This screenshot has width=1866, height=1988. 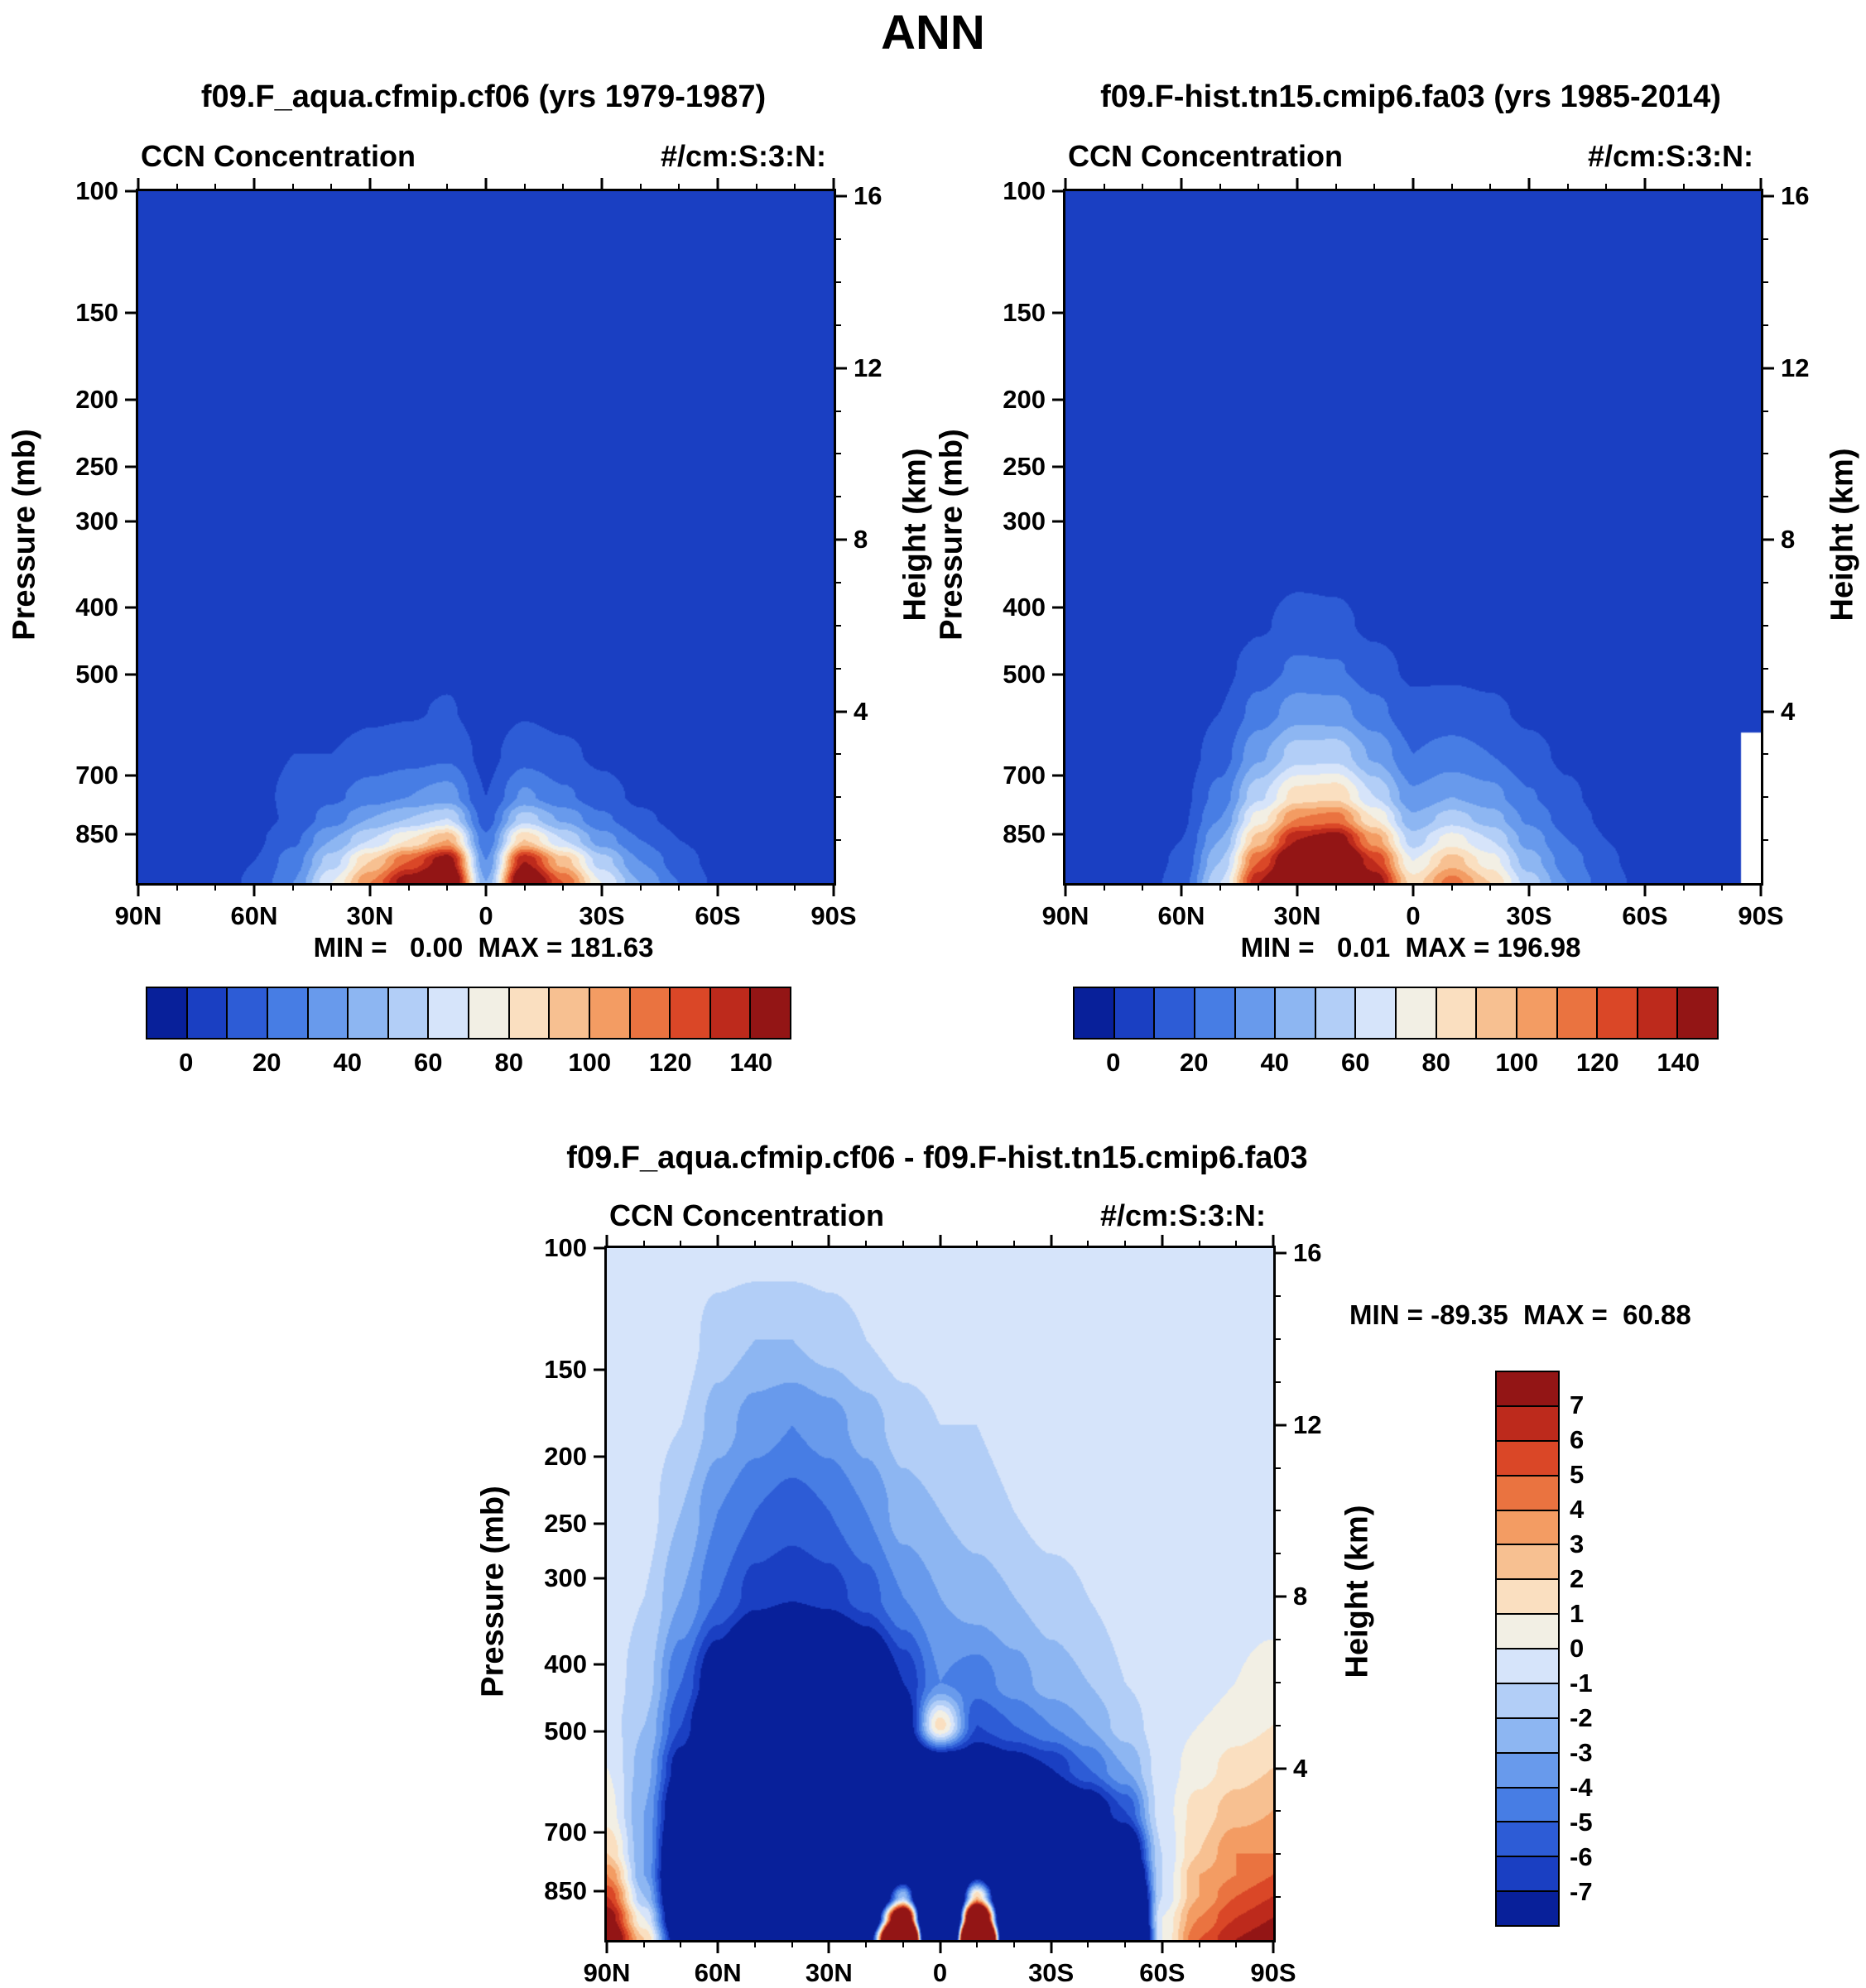 I want to click on pressure-tick-label: 500, so click(x=1024, y=674).